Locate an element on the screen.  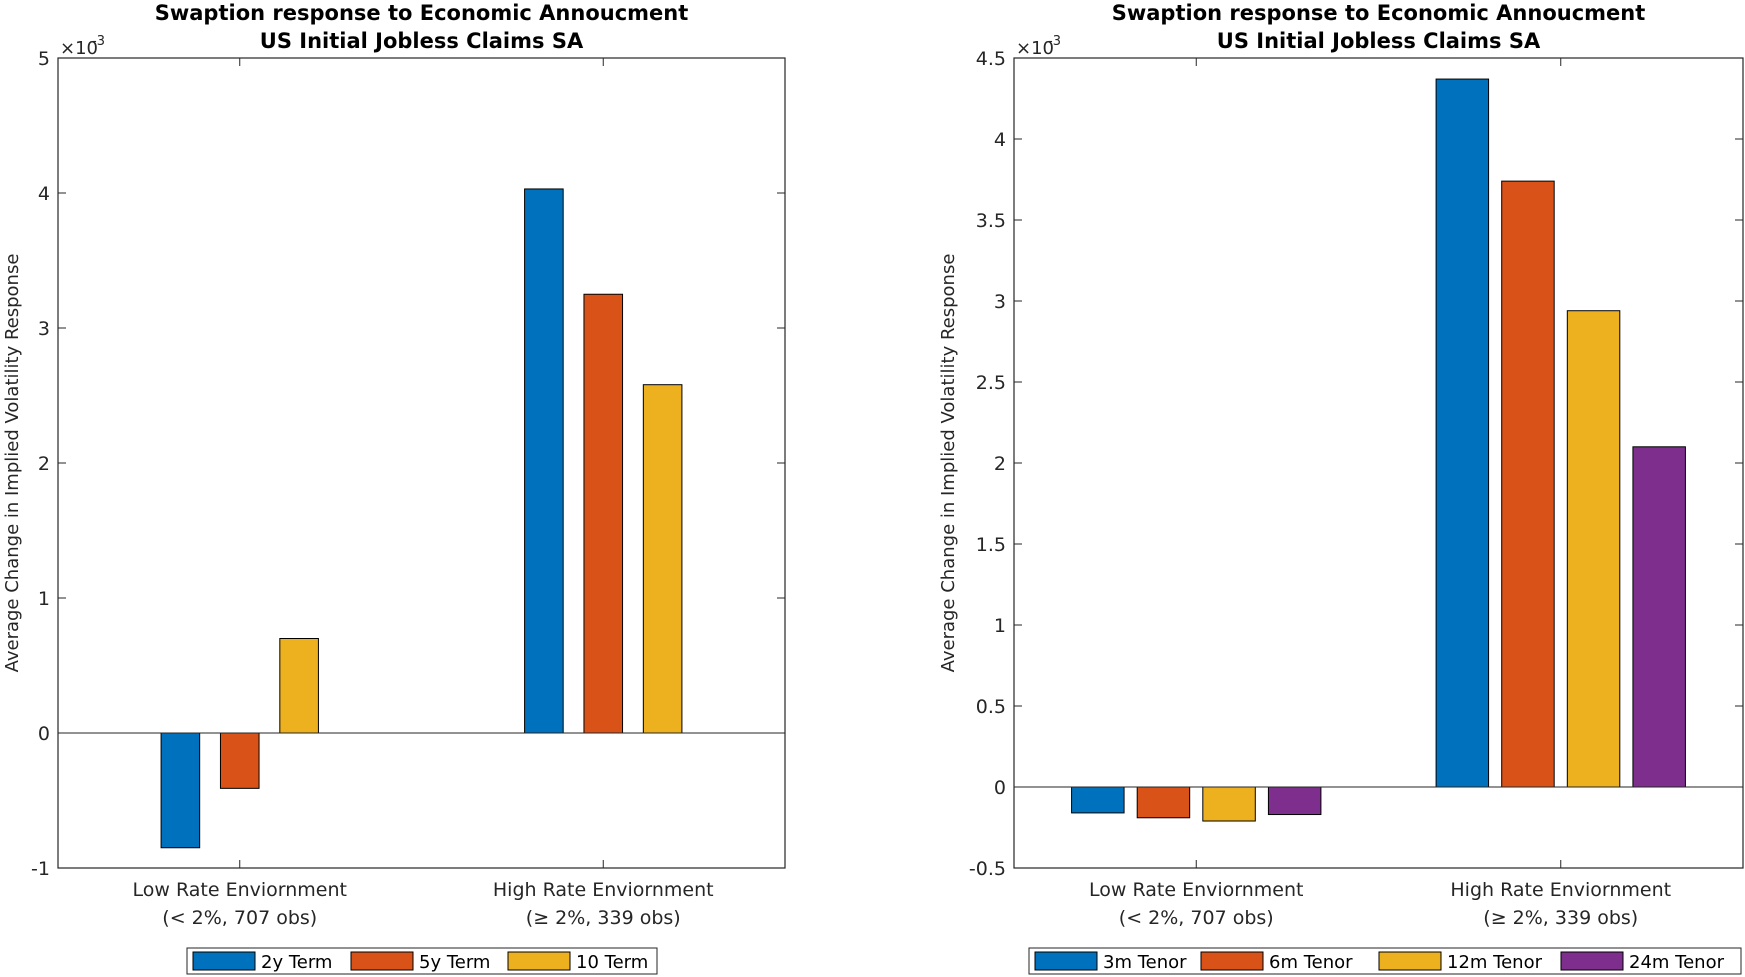
legend-label: 6m Tenor is located at coordinates (1311, 962).